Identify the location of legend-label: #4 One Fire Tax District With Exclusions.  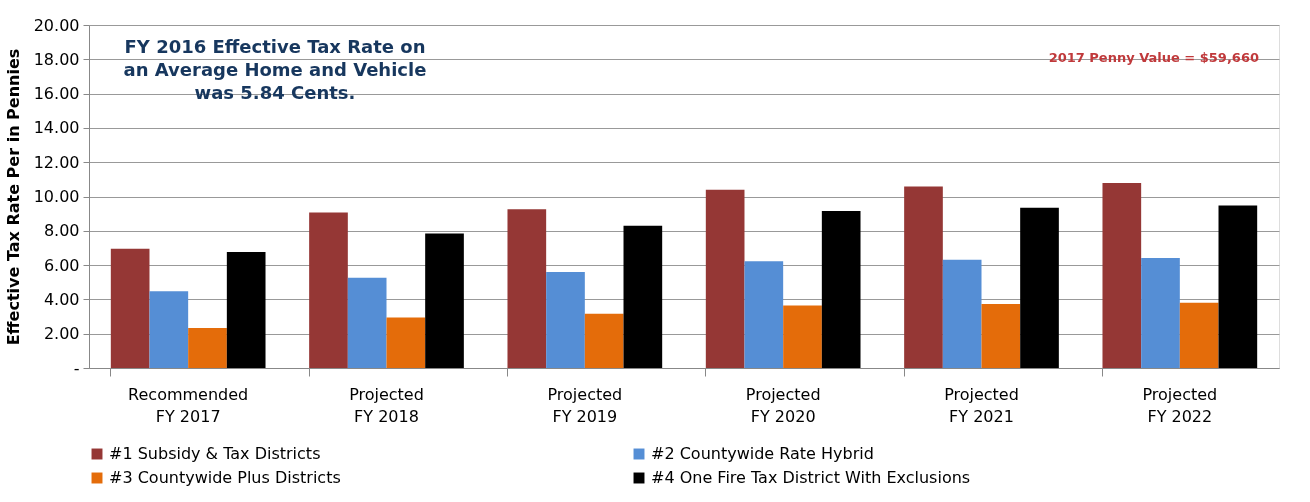
(811, 477).